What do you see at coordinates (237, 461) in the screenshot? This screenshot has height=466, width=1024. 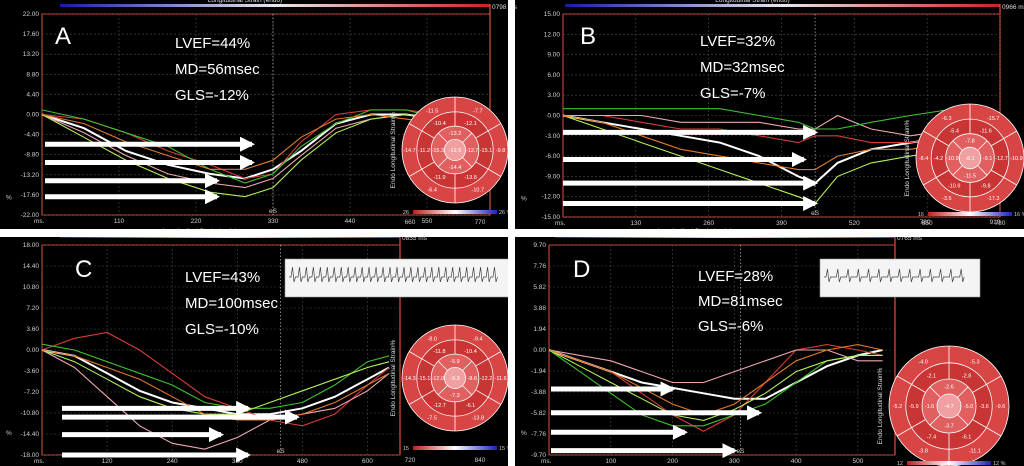 I see `x-tick-label: 360` at bounding box center [237, 461].